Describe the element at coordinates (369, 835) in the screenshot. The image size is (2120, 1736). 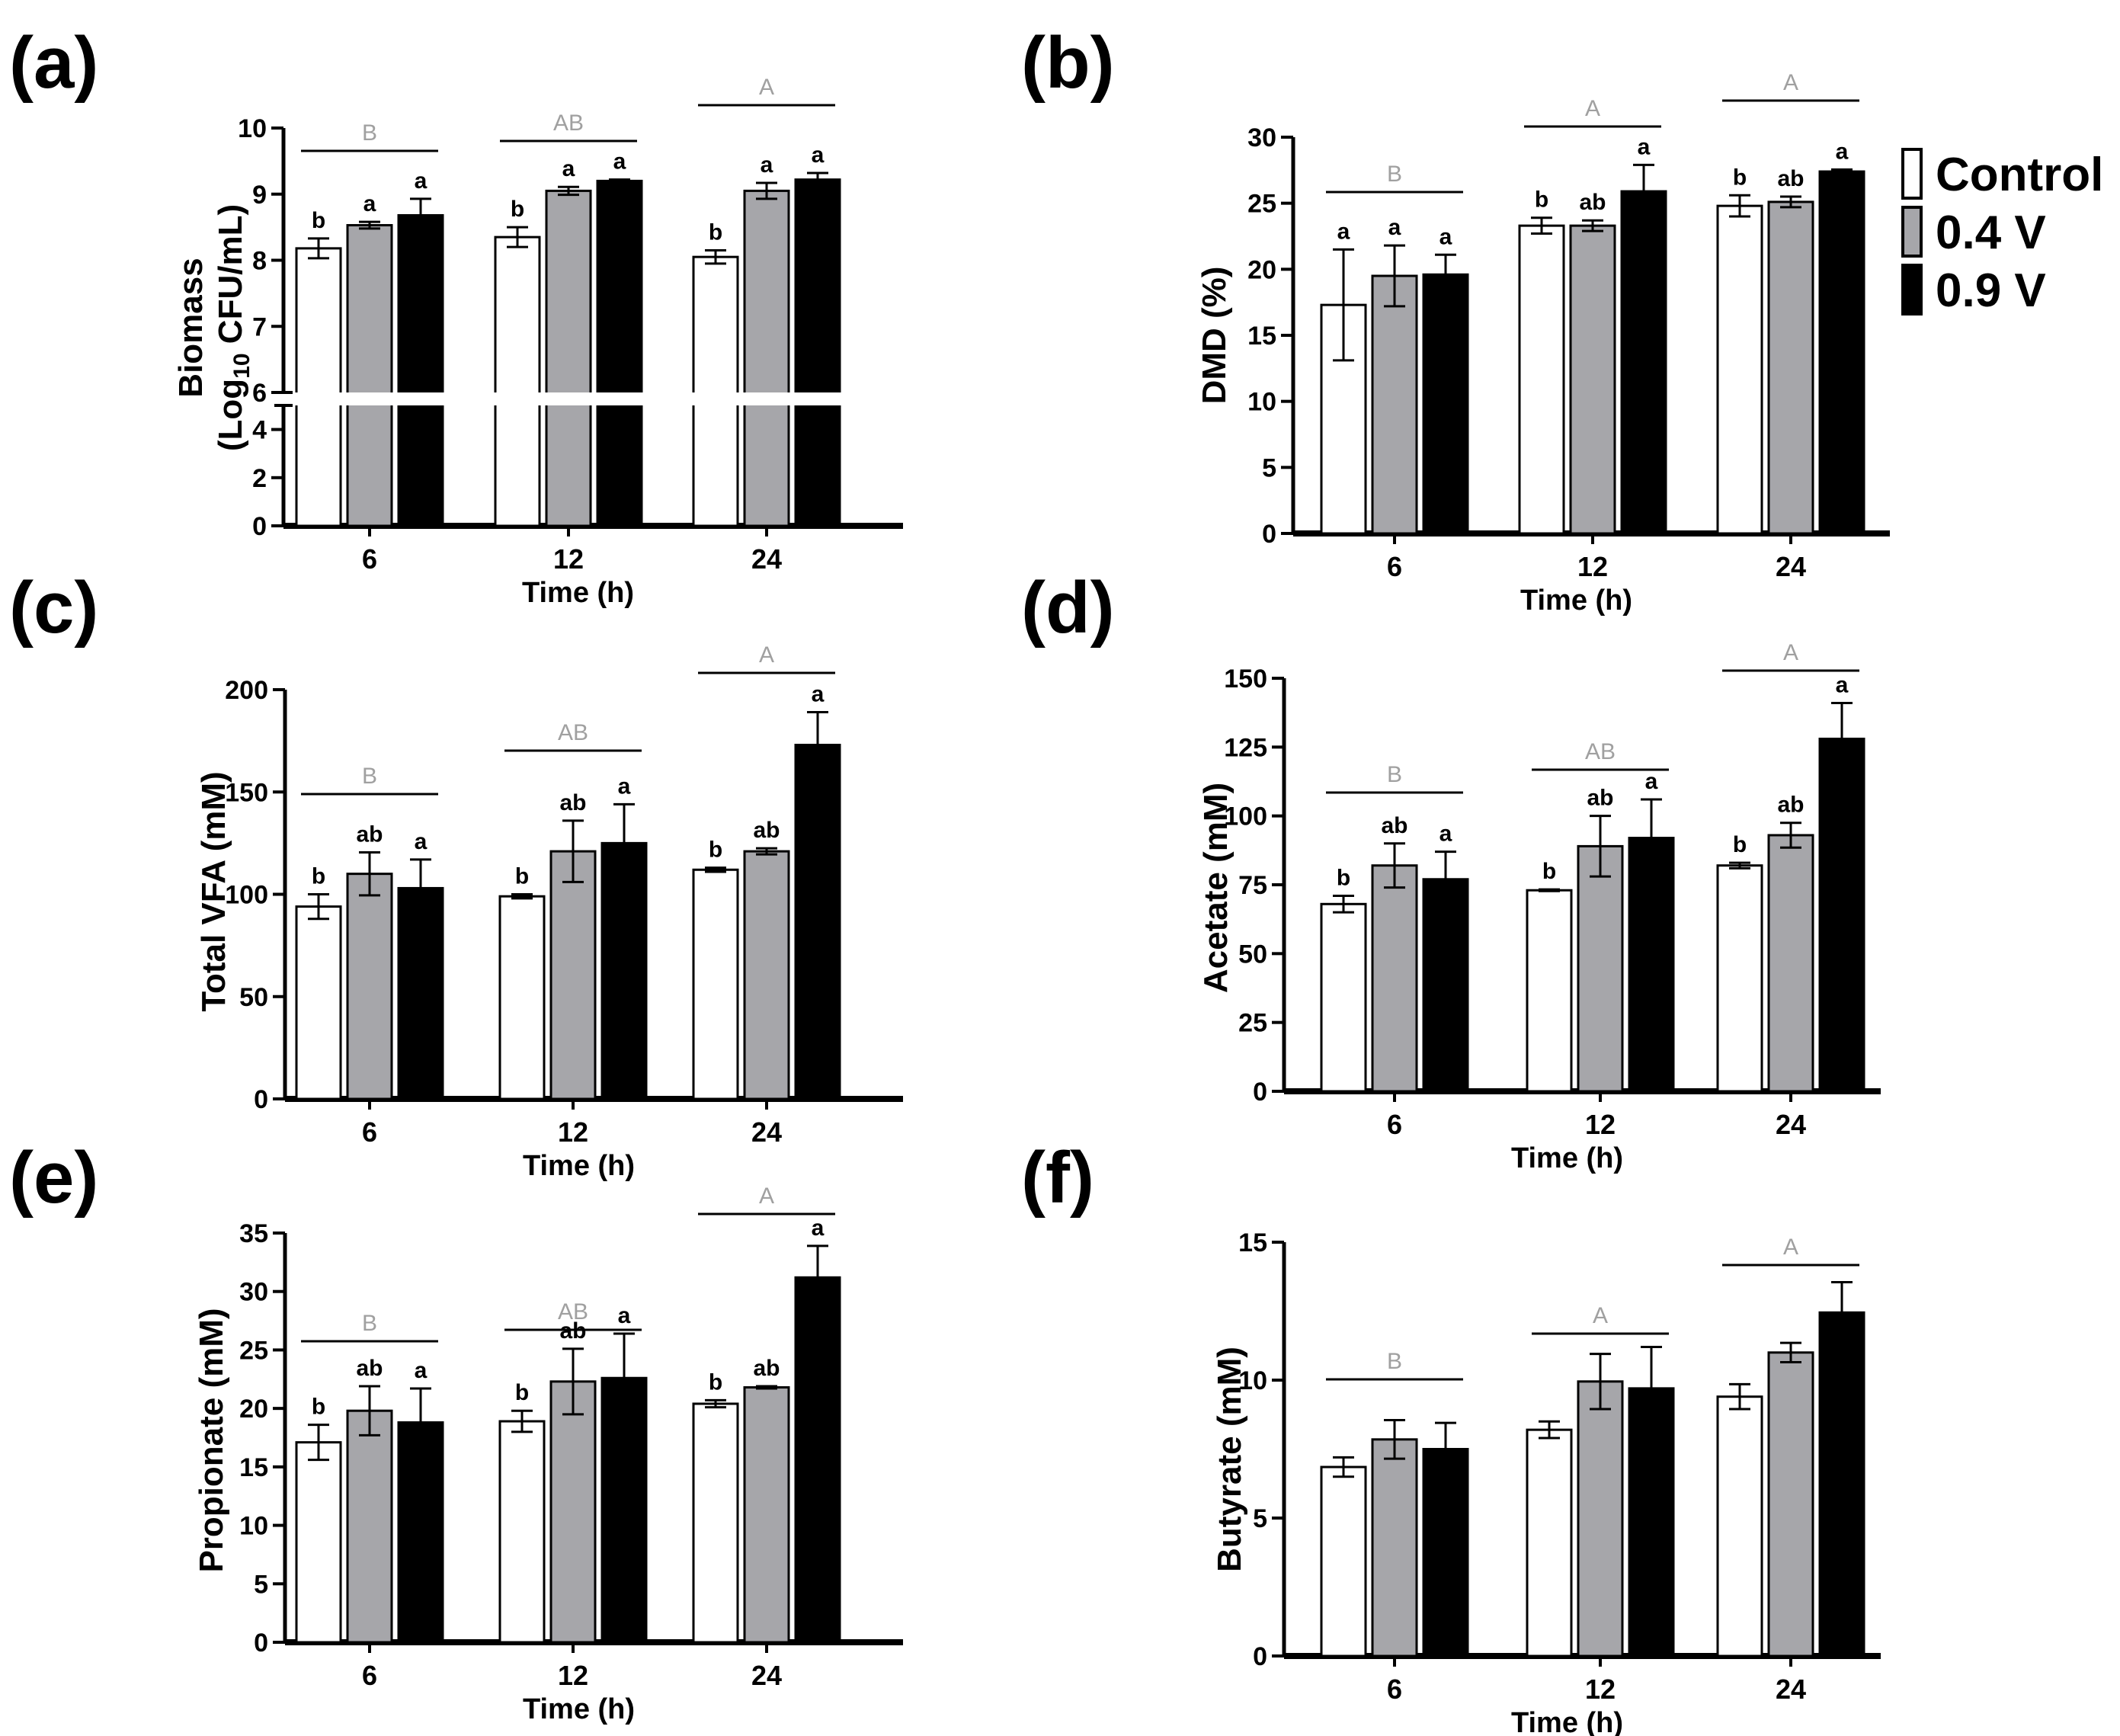
I see `sig-letter-c-1-0: ab` at that location.